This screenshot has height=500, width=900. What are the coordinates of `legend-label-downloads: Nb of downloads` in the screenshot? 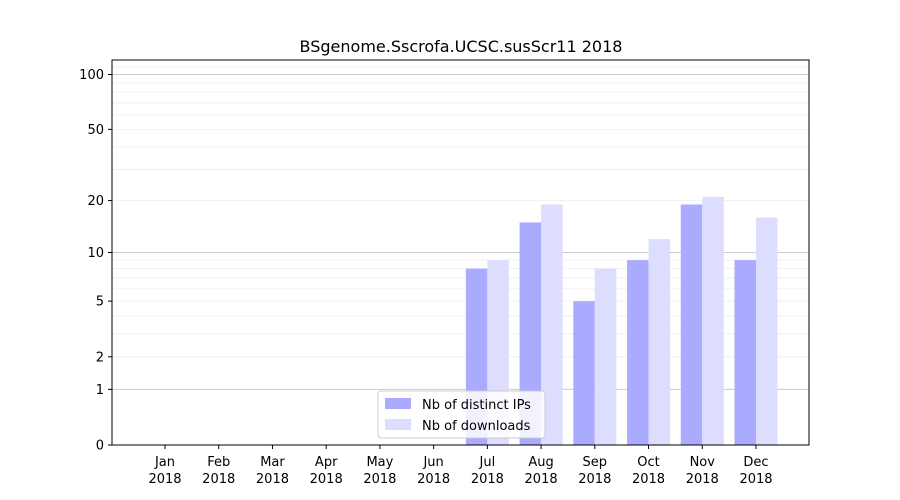 It's located at (476, 426).